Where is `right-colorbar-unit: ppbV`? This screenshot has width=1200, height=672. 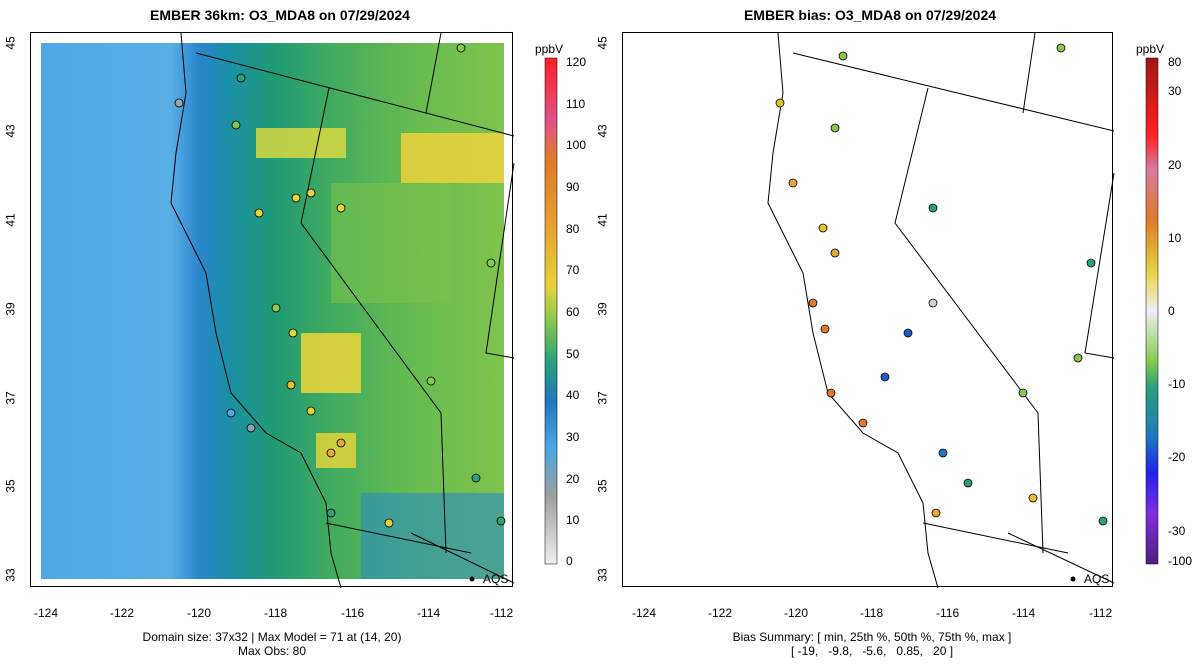 right-colorbar-unit: ppbV is located at coordinates (1150, 49).